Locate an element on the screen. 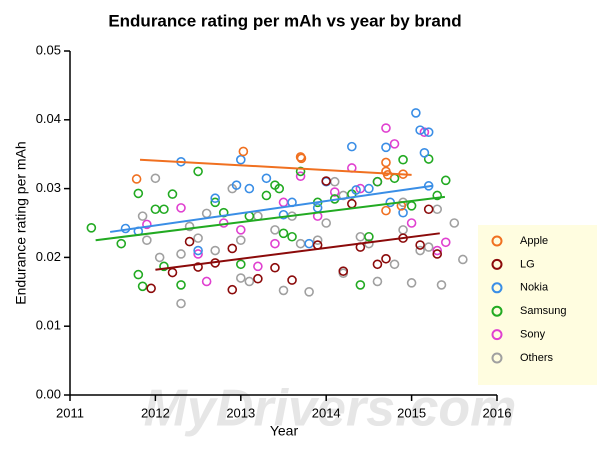  legend-box is located at coordinates (537, 305).